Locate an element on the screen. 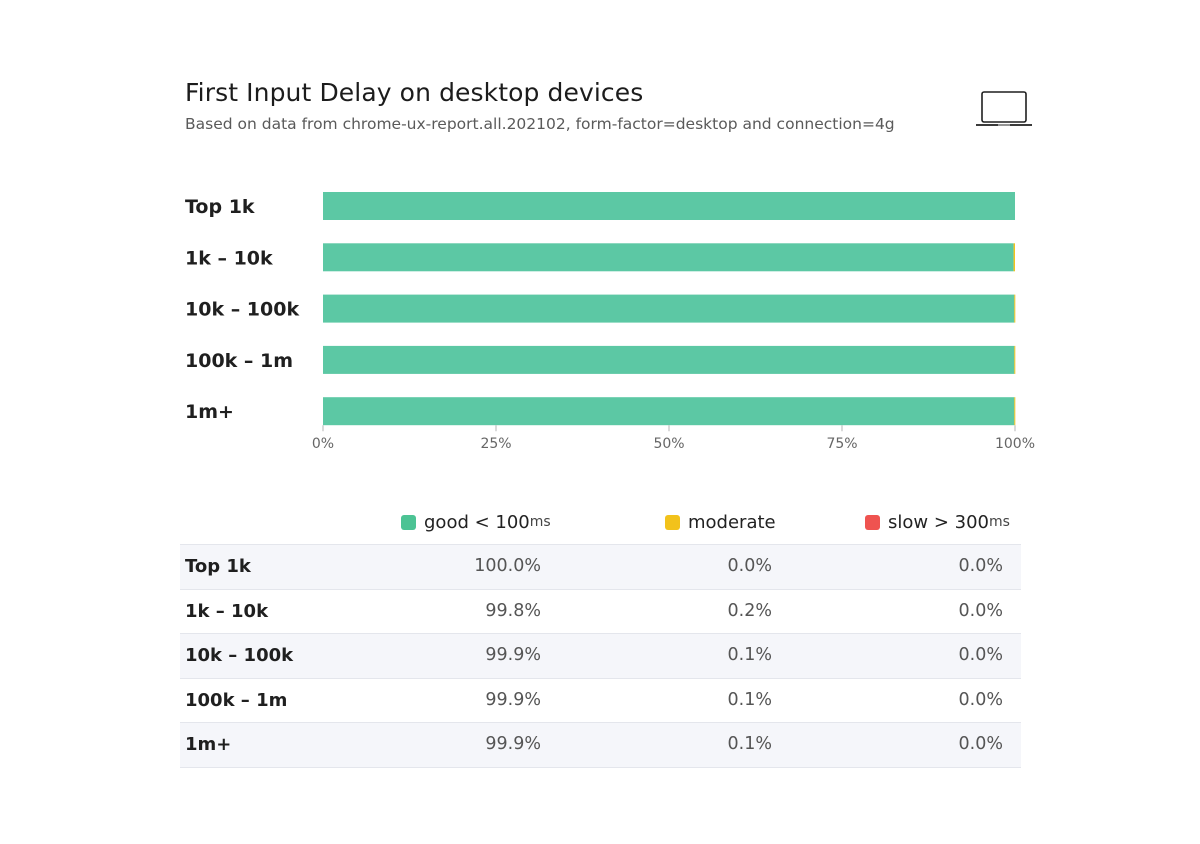 The height and width of the screenshot is (844, 1200). x-tick-label: 0% is located at coordinates (323, 444).